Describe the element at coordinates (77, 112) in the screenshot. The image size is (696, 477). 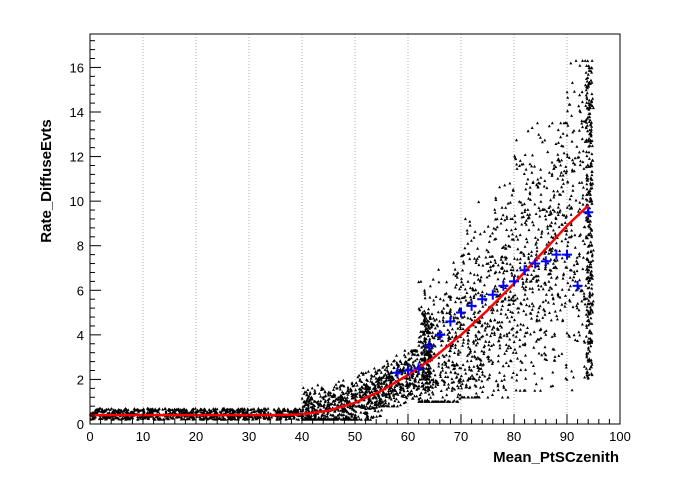
I see `y-tick-label: 14` at that location.